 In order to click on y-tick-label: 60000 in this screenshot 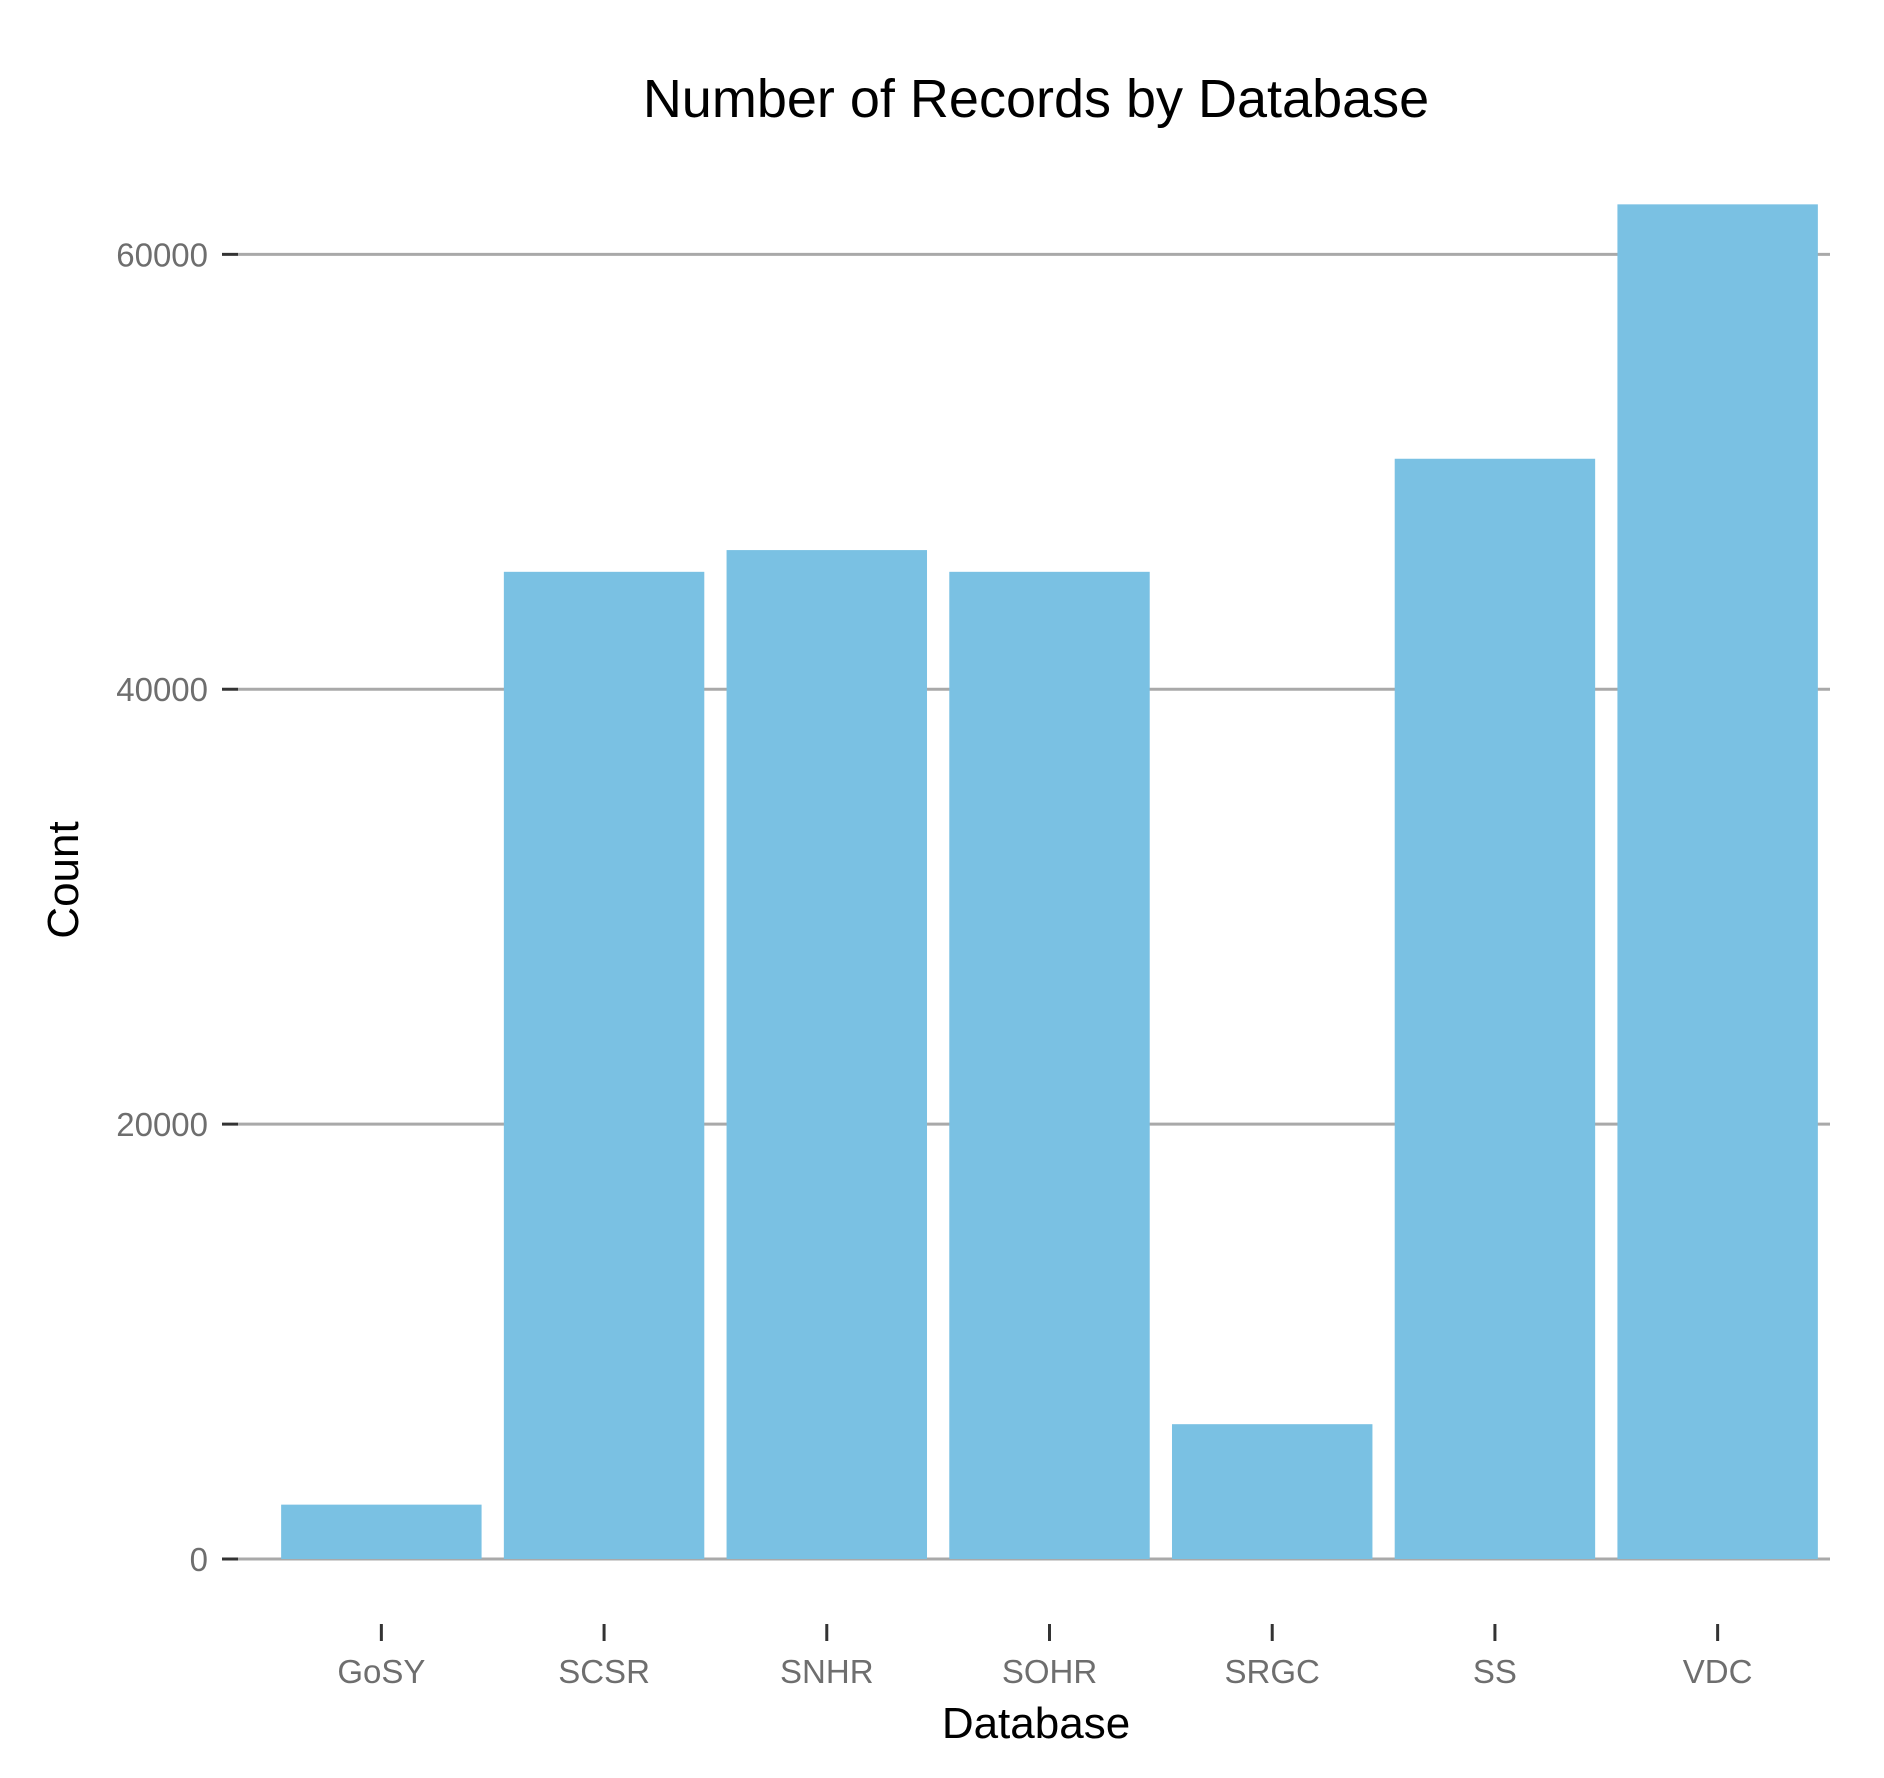, I will do `click(162, 254)`.